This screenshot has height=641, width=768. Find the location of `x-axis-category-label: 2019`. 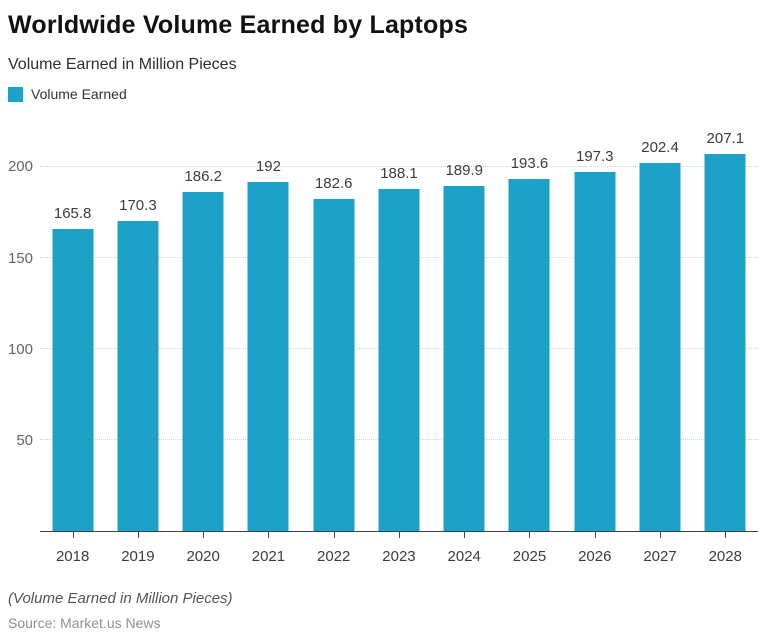

x-axis-category-label: 2019 is located at coordinates (138, 556).